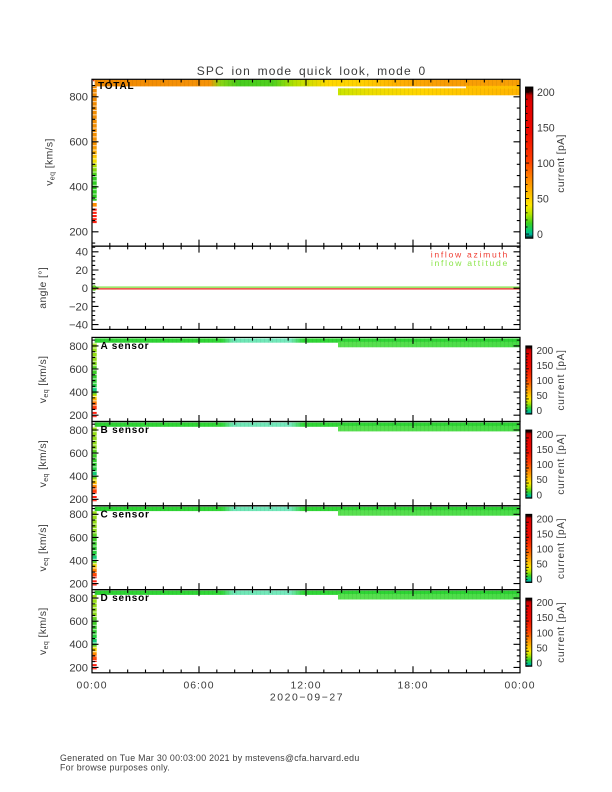 This screenshot has width=612, height=792. Describe the element at coordinates (78, 326) in the screenshot. I see `svg-text: −40` at that location.